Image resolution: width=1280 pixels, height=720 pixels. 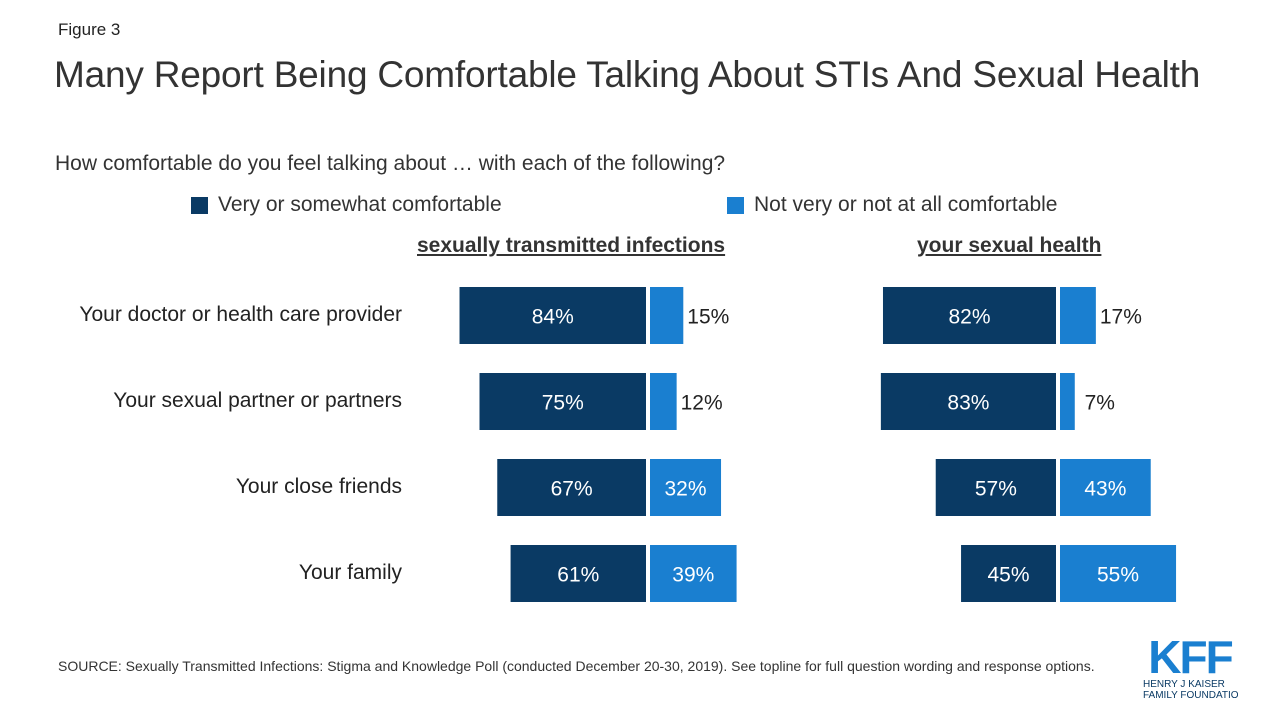 What do you see at coordinates (1184, 684) in the screenshot?
I see `logo-line-1: HENRY J KAISER` at bounding box center [1184, 684].